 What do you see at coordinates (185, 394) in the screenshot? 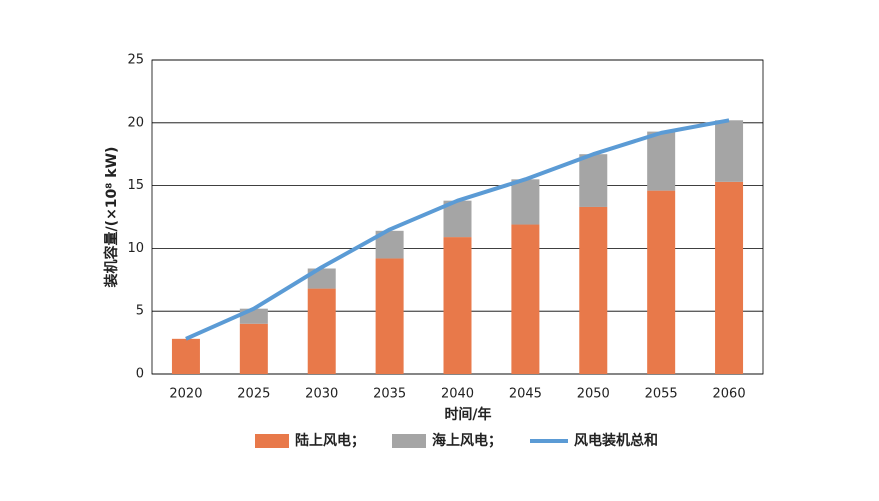
I see `x-tick-label: 2020` at bounding box center [185, 394].